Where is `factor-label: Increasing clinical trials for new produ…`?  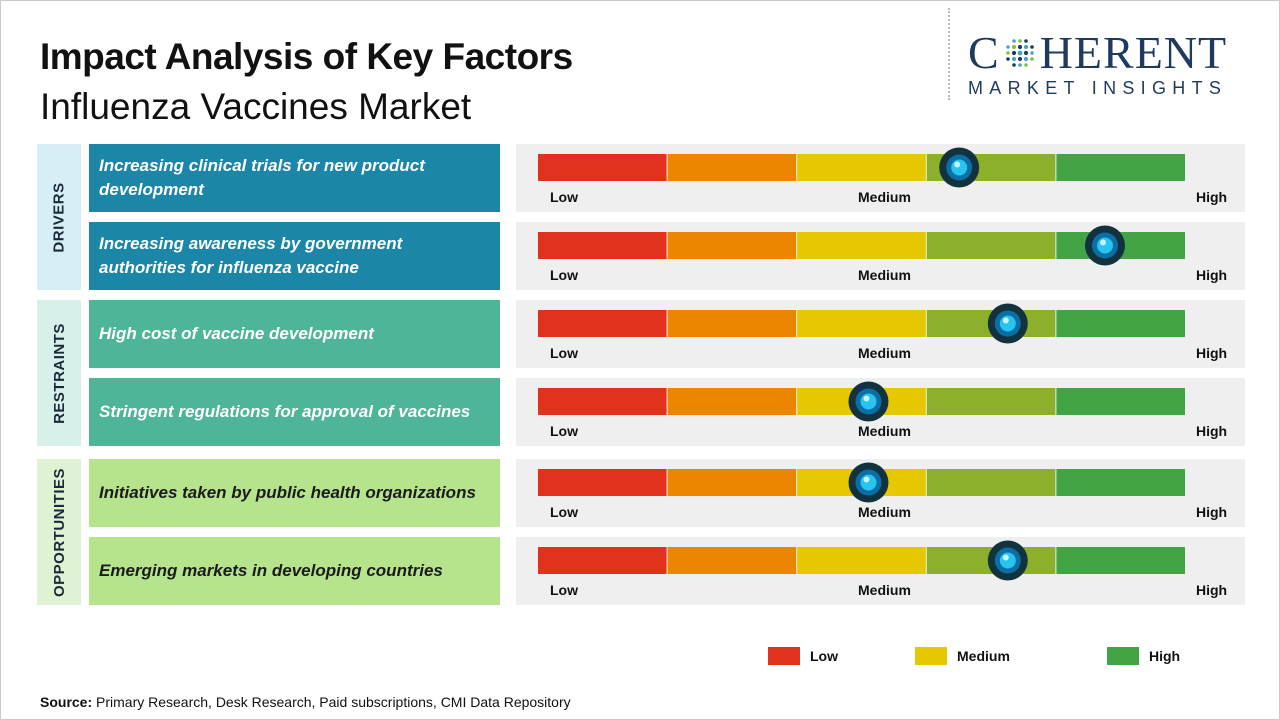 factor-label: Increasing clinical trials for new produ… is located at coordinates (294, 178).